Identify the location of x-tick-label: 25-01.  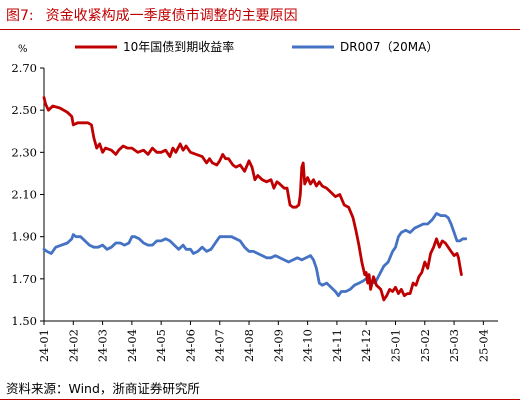
(395, 345).